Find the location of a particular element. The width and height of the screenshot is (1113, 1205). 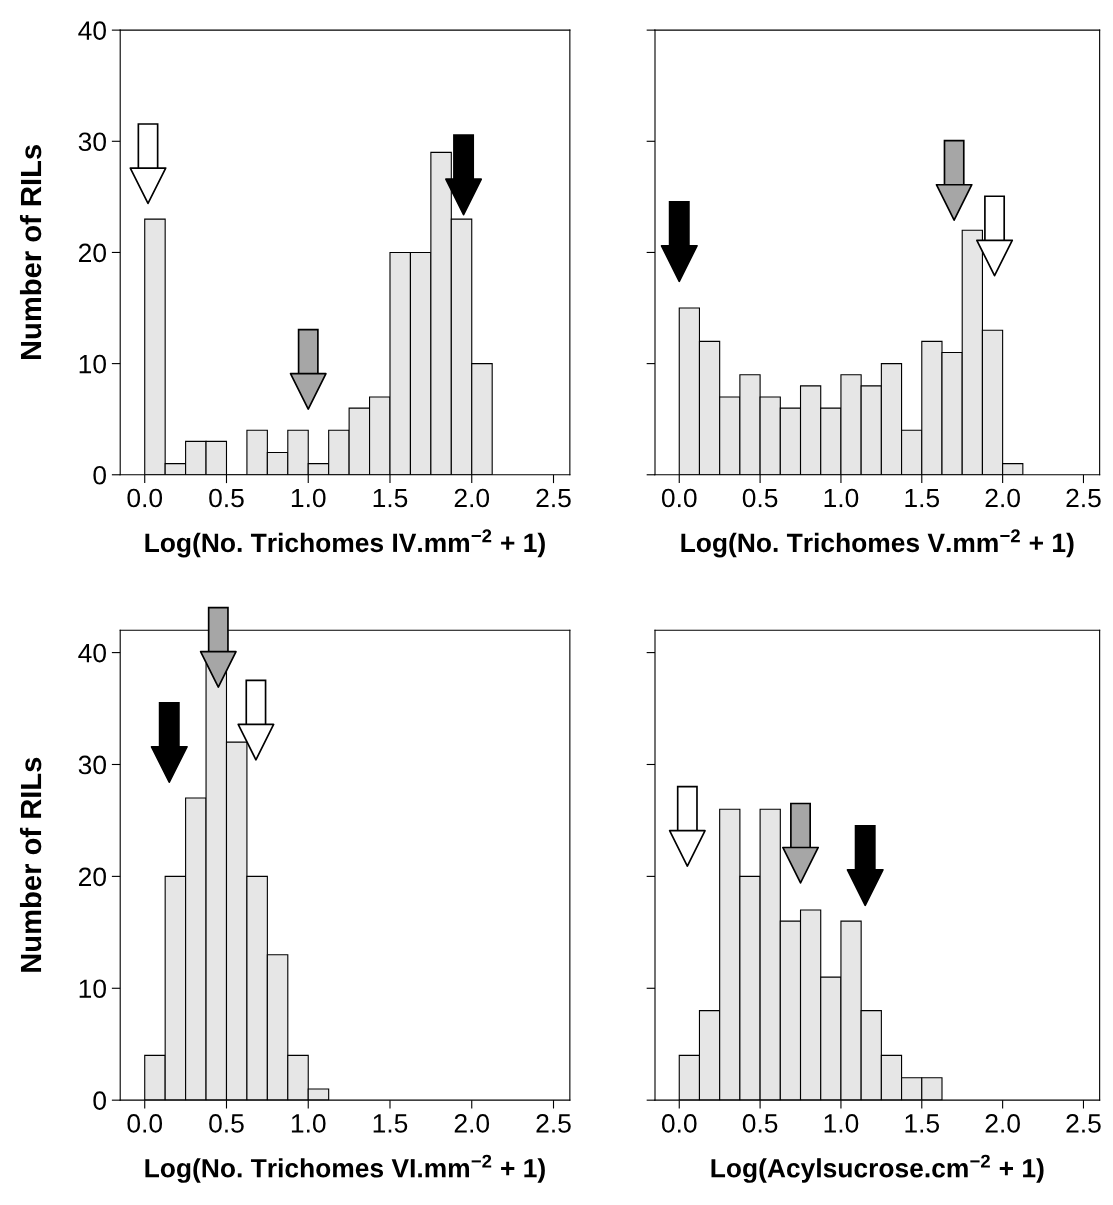

x-axis-title: Log(No. Trichomes V.mm$^{−2}$ + 1) is located at coordinates (877, 543).